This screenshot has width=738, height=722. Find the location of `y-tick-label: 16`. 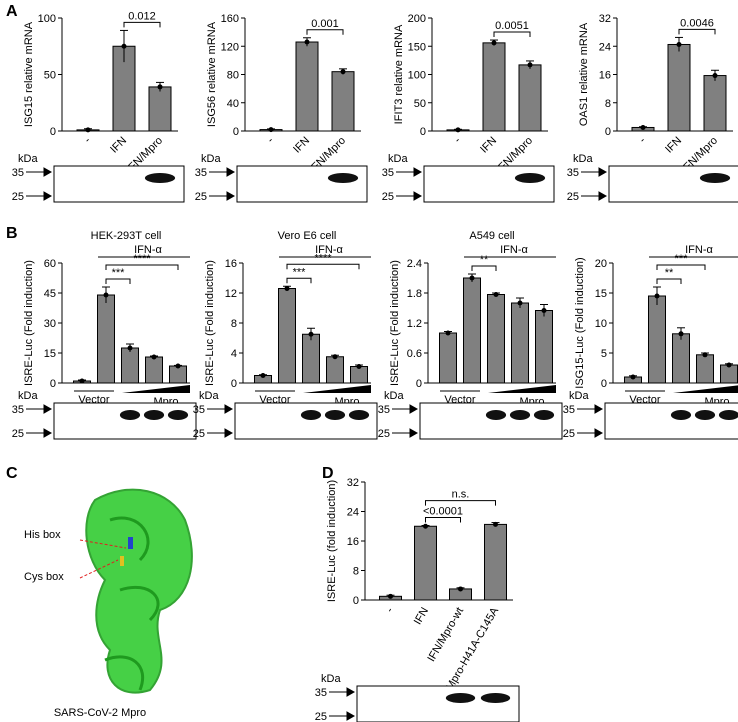

y-tick-label: 16 is located at coordinates (353, 542).